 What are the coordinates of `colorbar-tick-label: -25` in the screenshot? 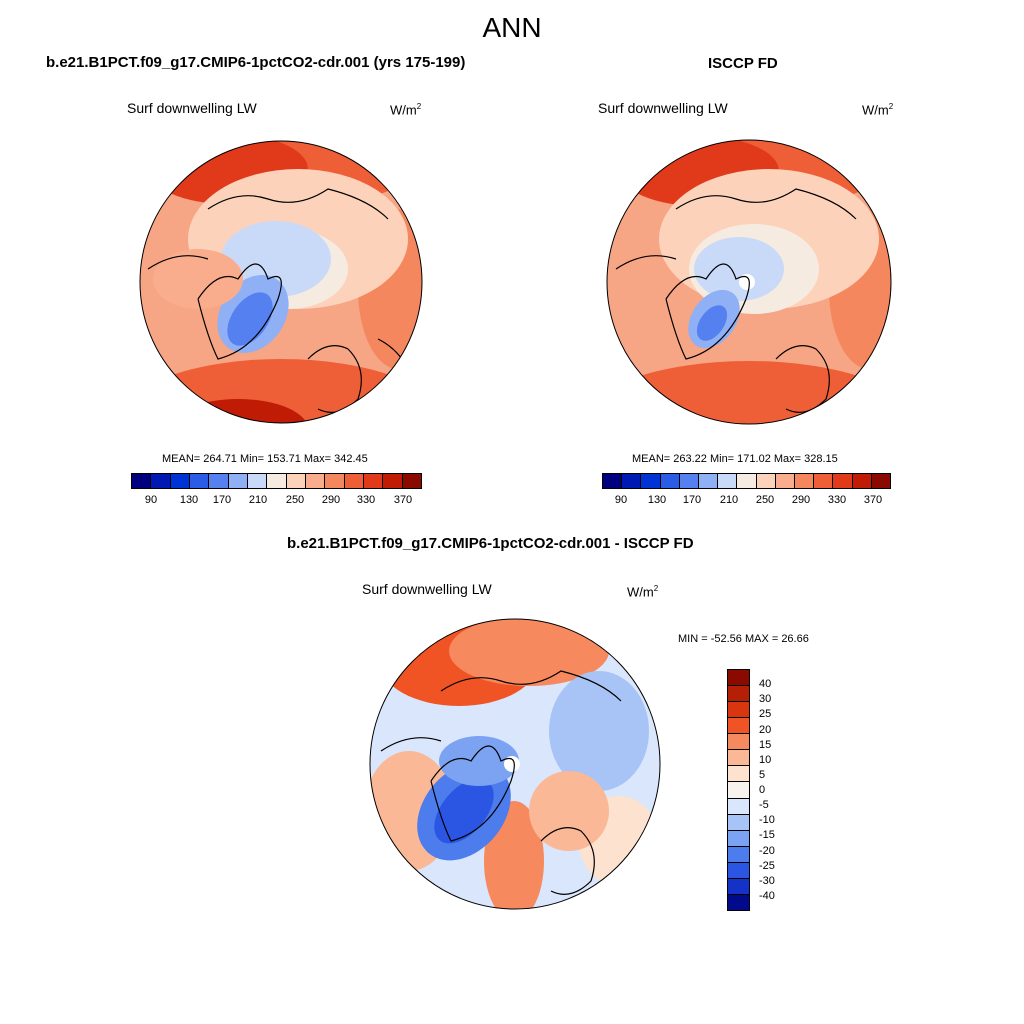 It's located at (767, 865).